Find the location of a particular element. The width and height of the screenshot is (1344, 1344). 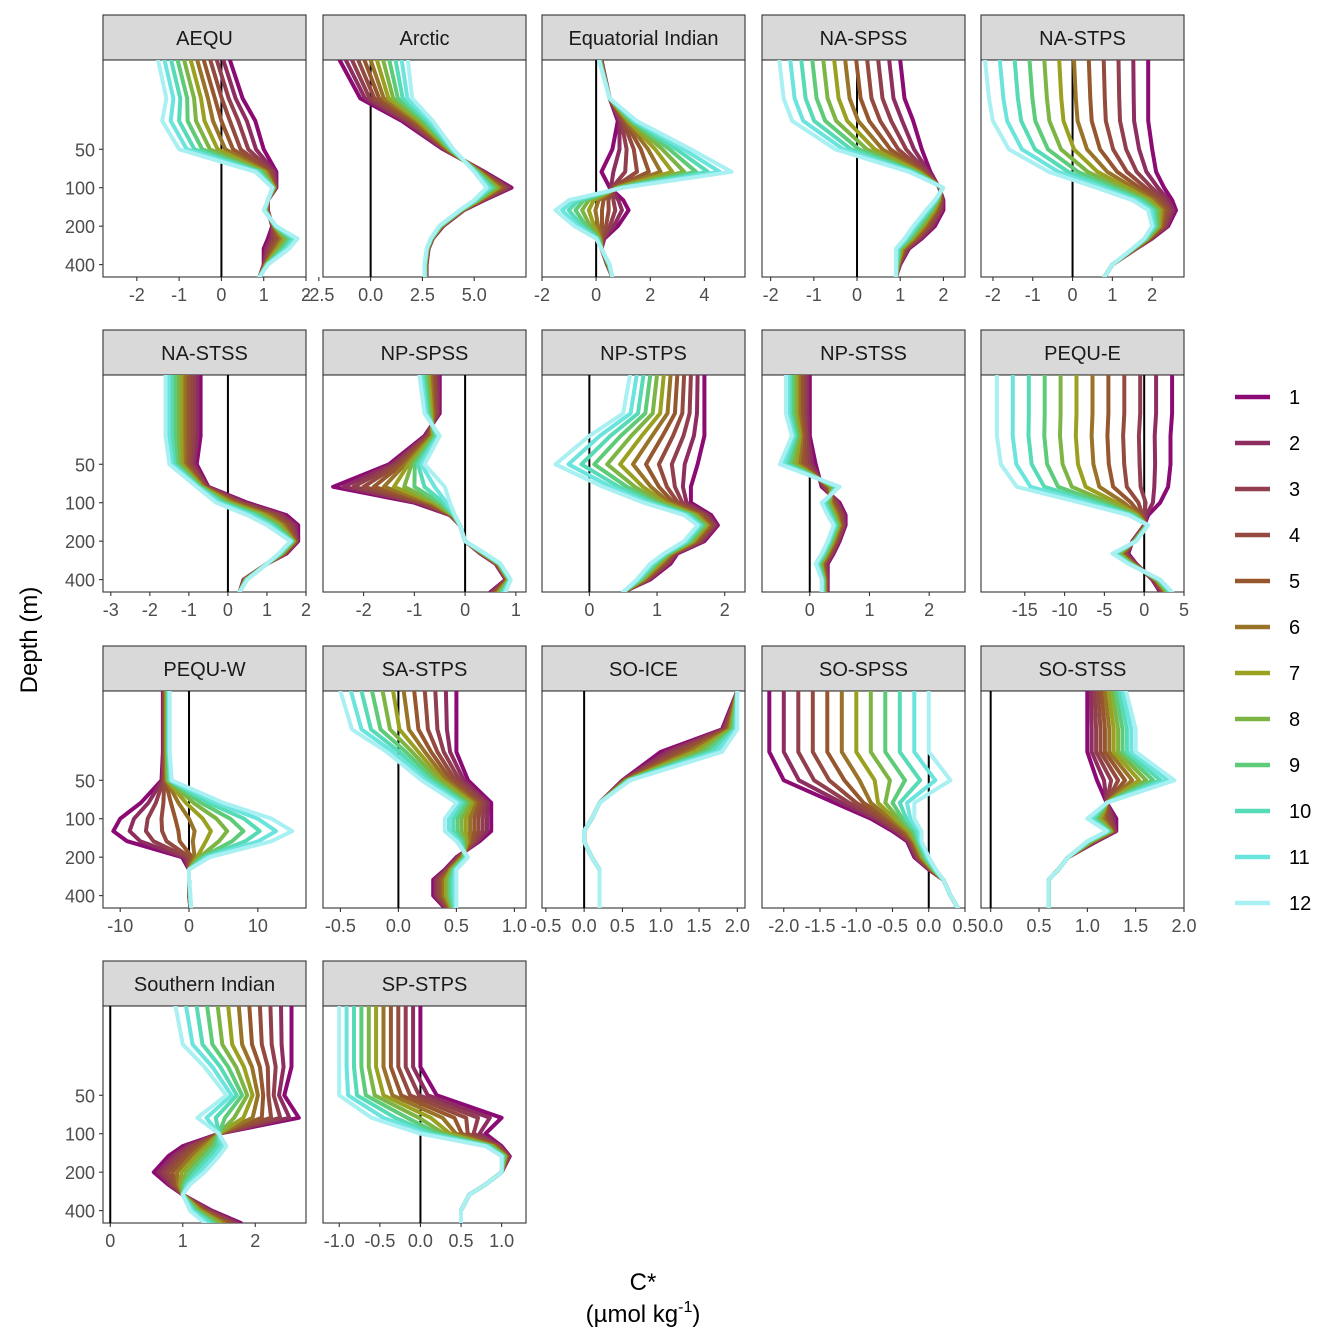

x-axis-units-superscript: -1 is located at coordinates (685, 1307).